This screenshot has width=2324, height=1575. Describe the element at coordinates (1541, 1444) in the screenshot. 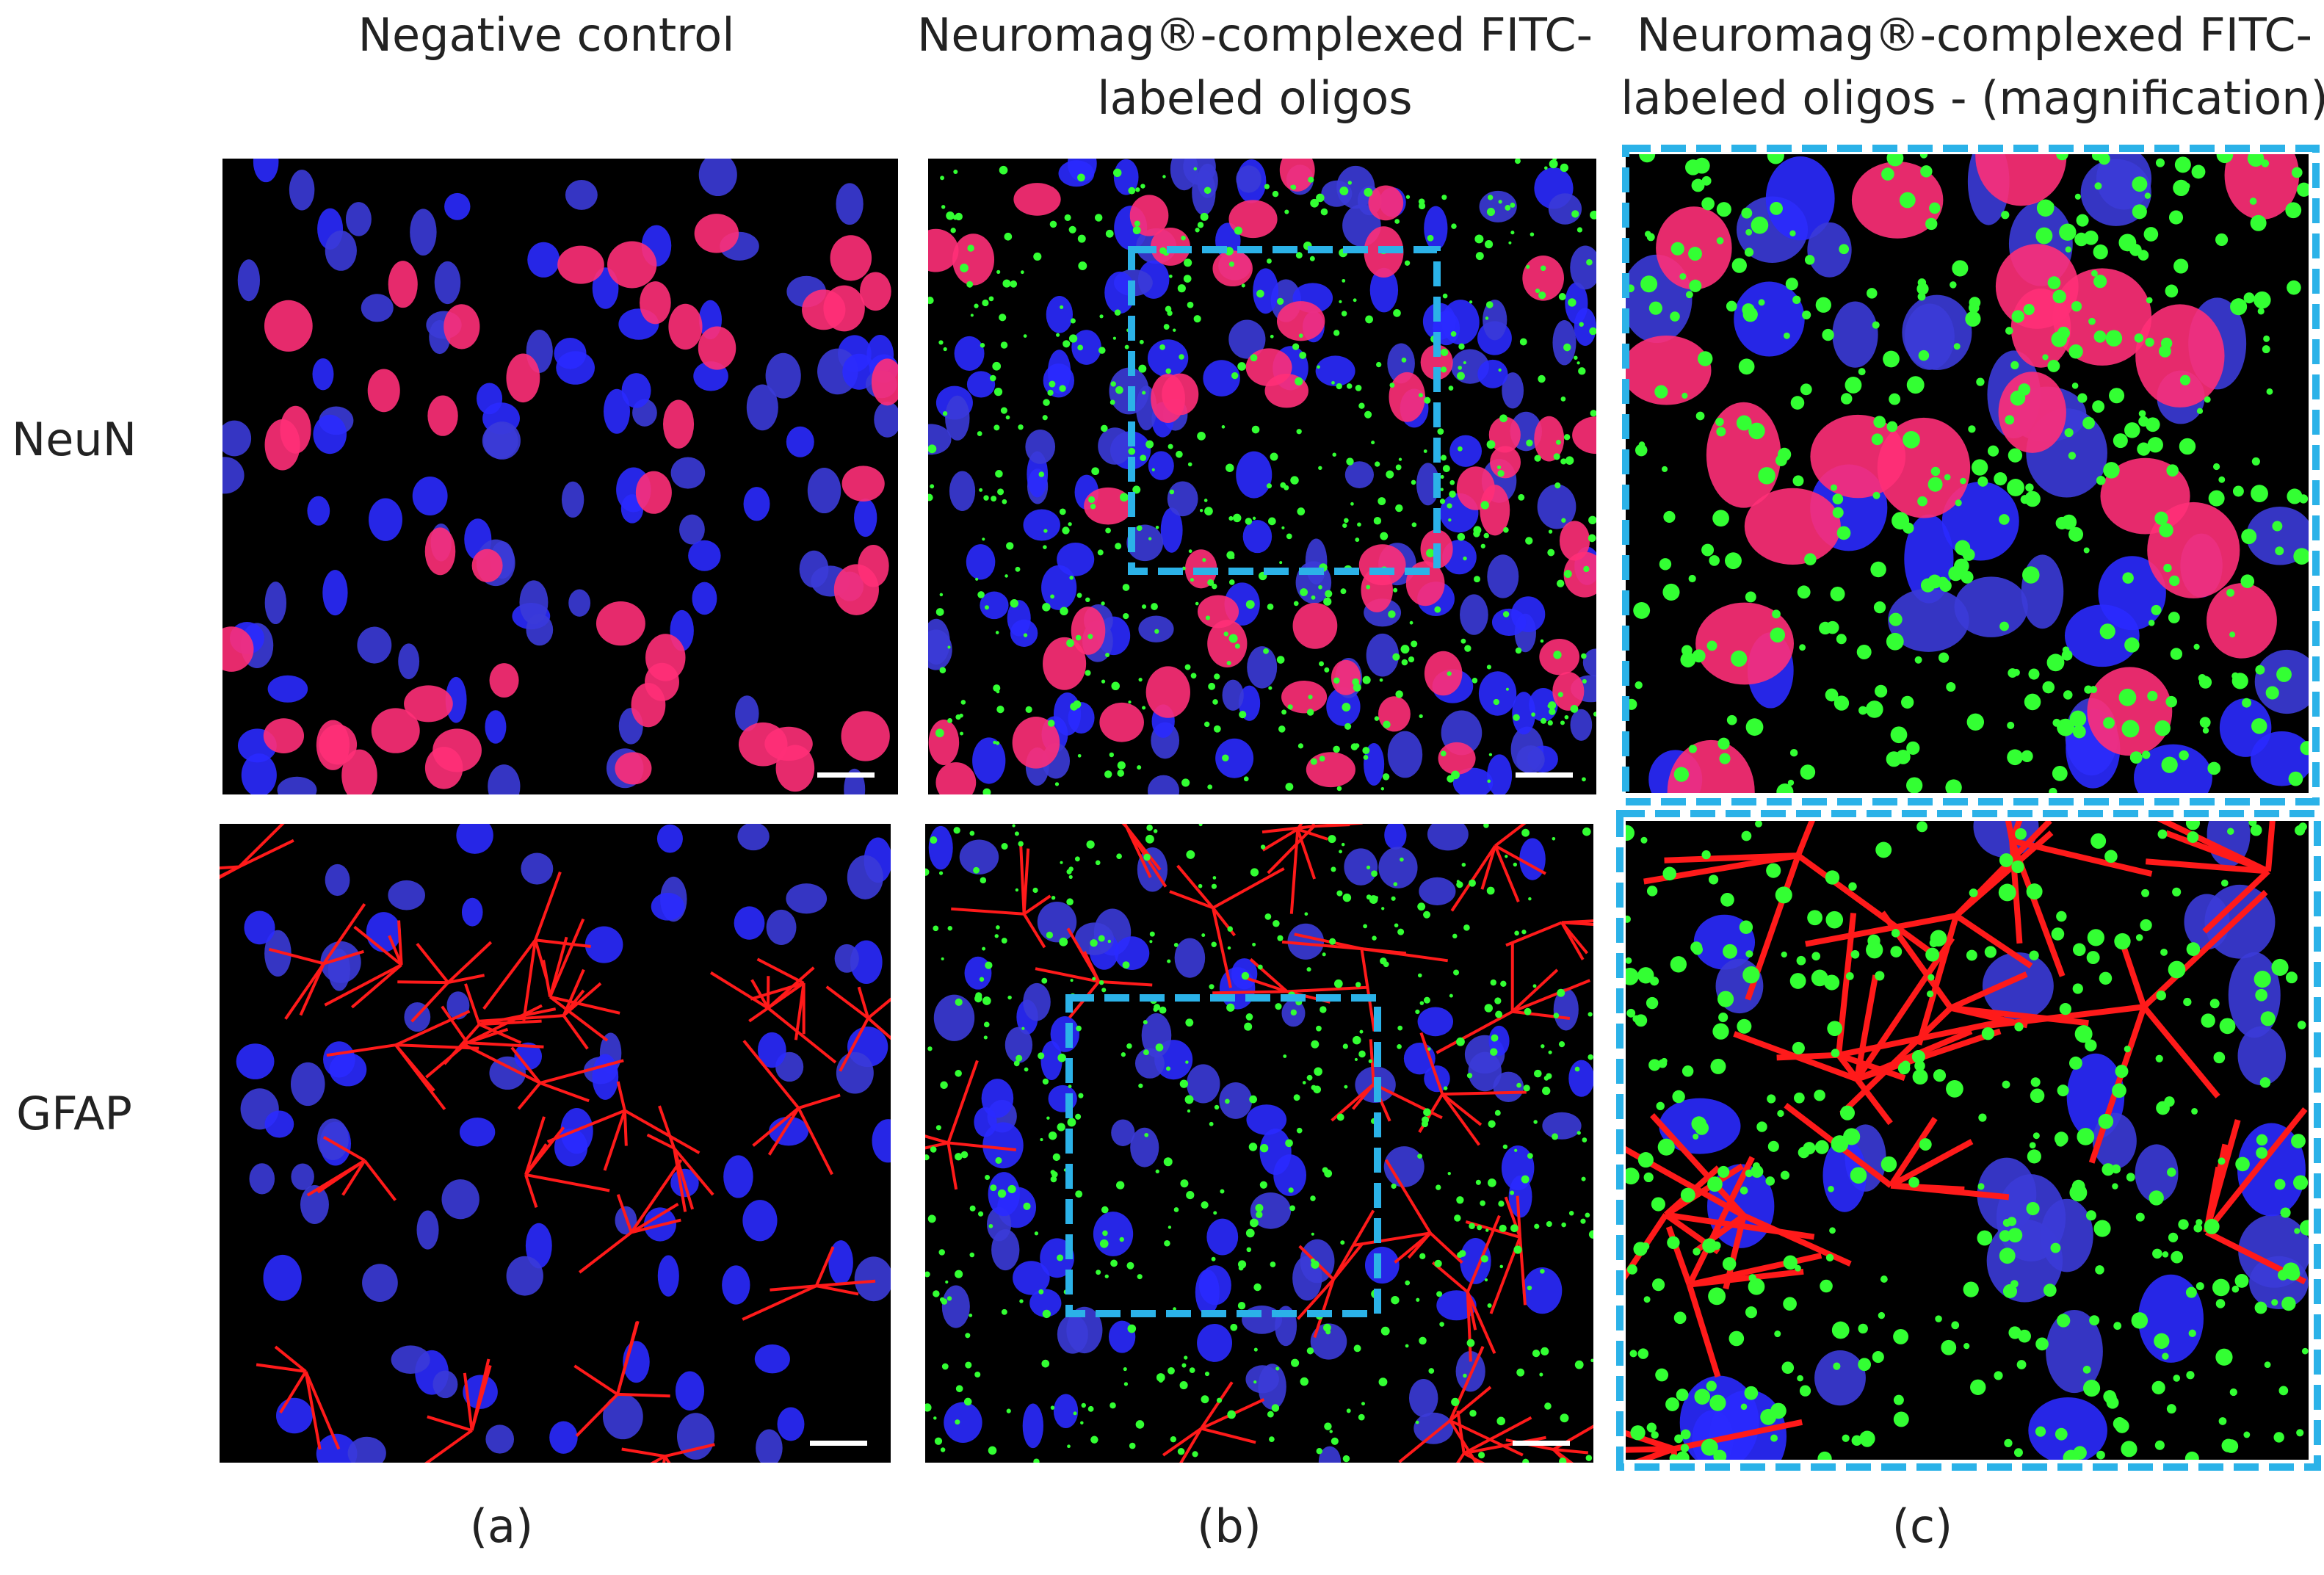

I see `scale-bar` at that location.